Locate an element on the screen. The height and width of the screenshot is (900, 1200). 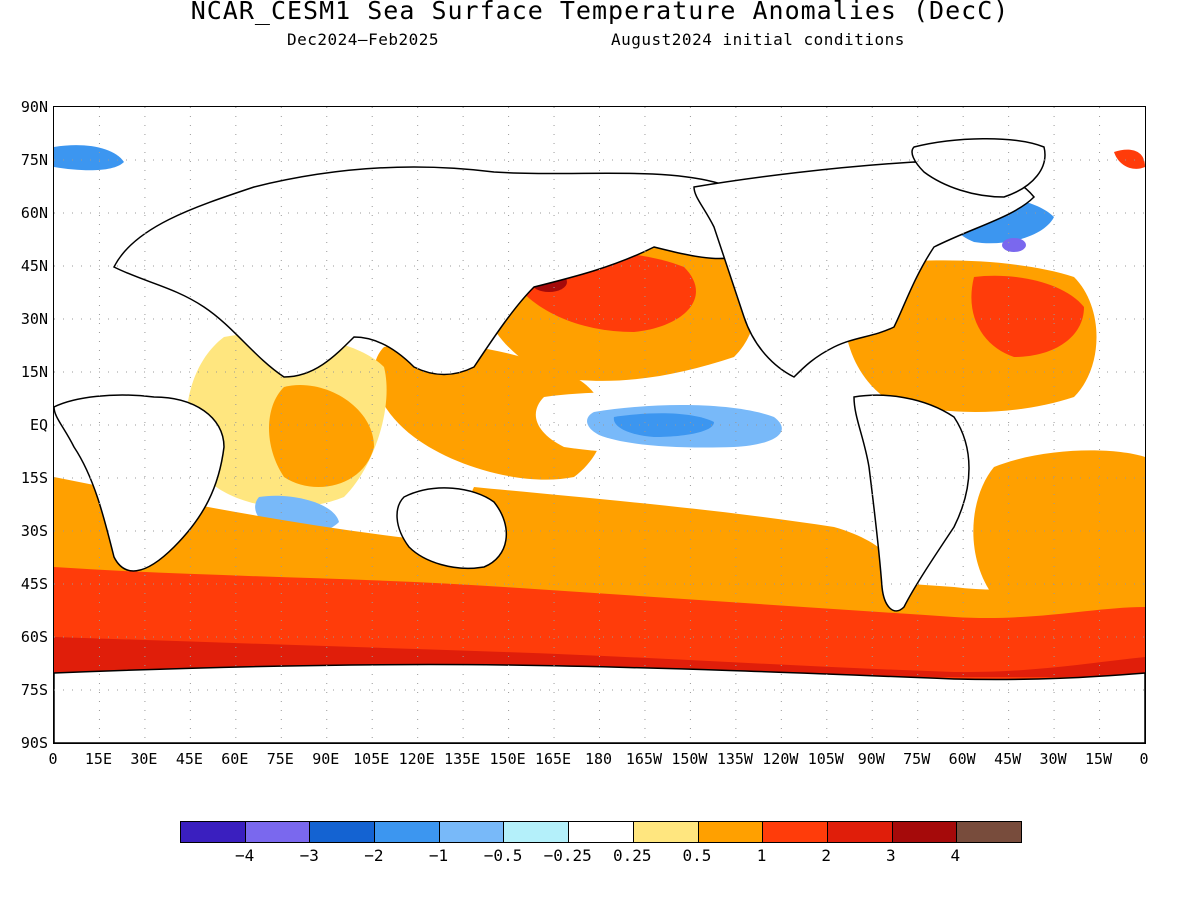
latitude-label: 75S is located at coordinates (34, 690).